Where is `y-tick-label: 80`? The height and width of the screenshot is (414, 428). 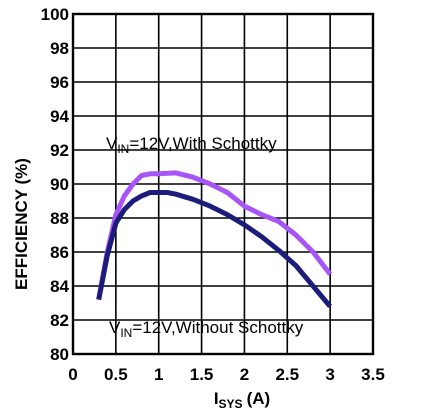
y-tick-label: 80 is located at coordinates (59, 354).